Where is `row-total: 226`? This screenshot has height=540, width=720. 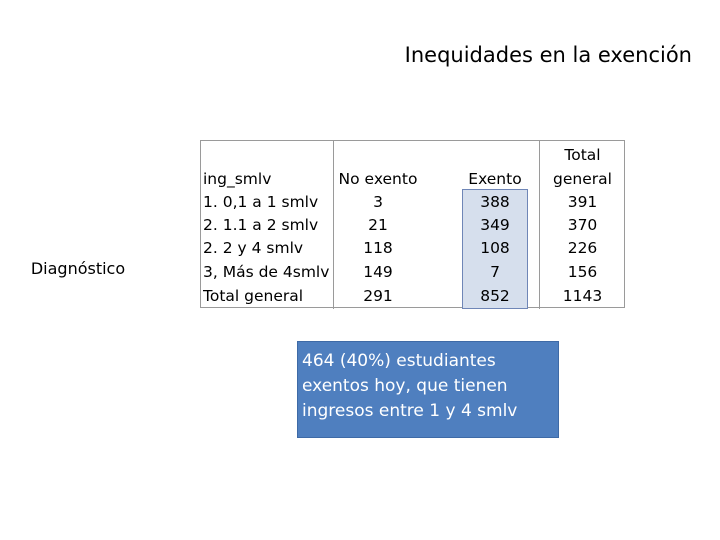 row-total: 226 is located at coordinates (582, 248).